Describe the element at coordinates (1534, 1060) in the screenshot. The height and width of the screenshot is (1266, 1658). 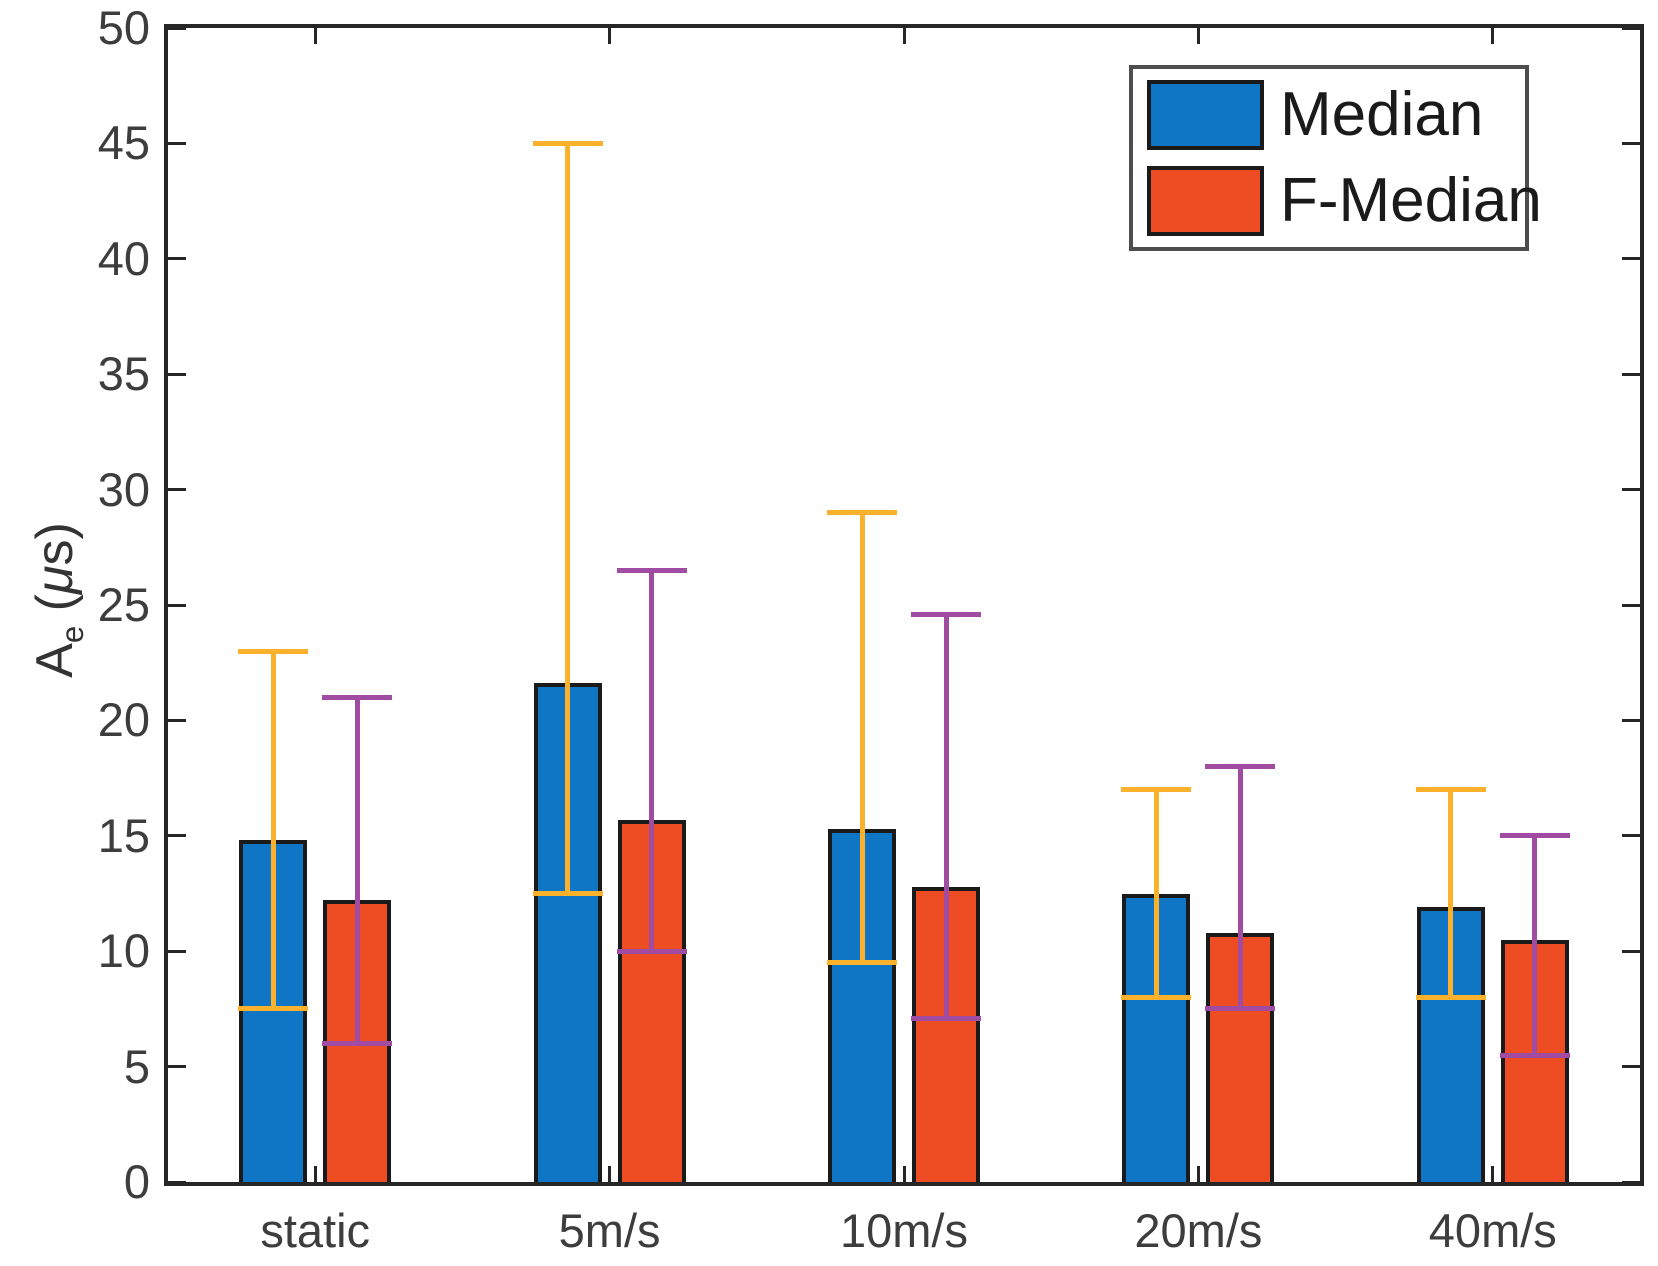
I see `bar-f-median-40m-s` at that location.